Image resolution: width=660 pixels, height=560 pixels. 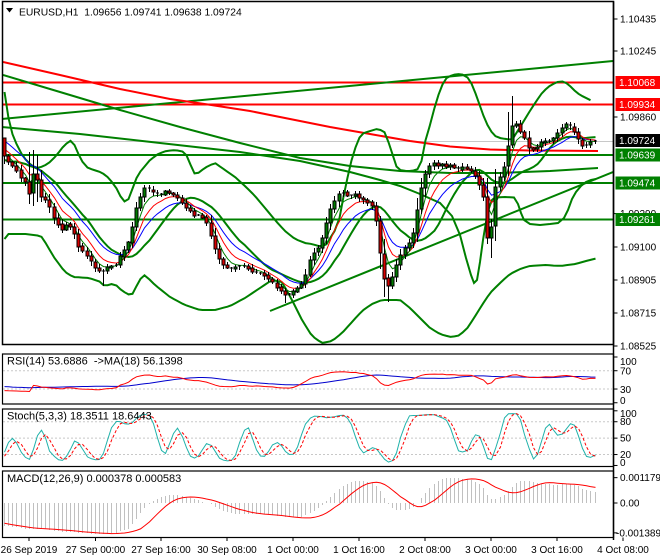 I want to click on svg-text: 70, so click(x=626, y=372).